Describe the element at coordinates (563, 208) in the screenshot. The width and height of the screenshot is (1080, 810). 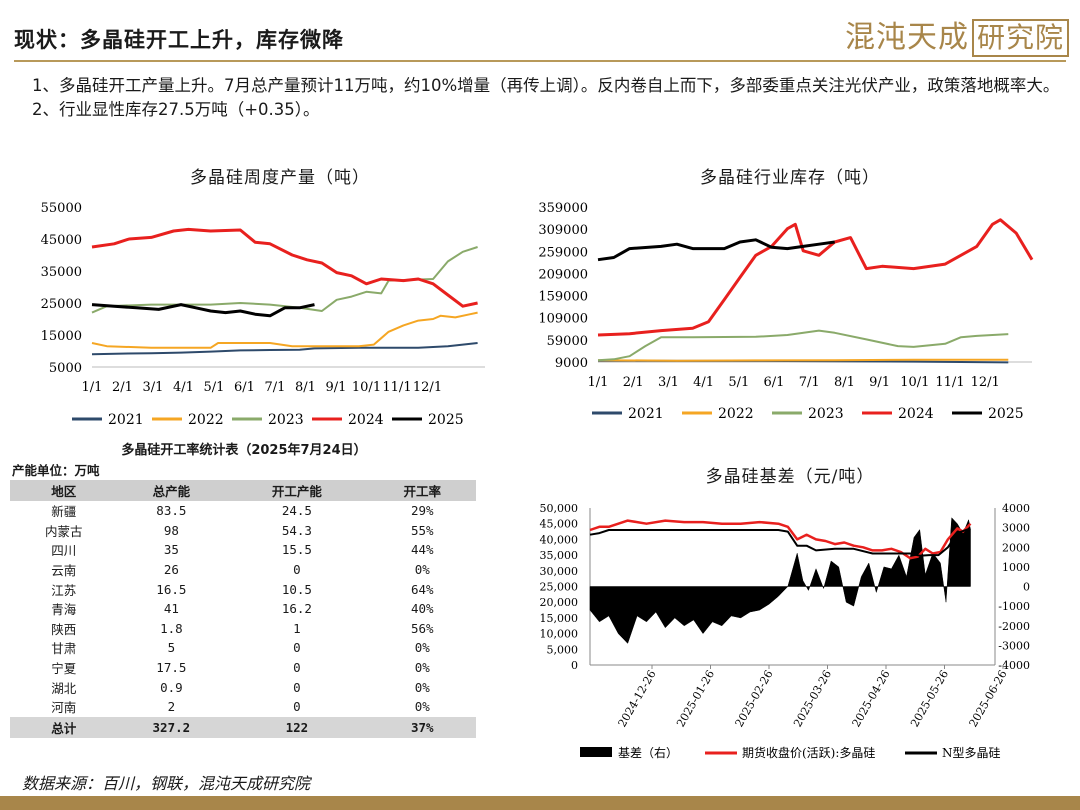
I see `y-tick-label: 359000` at that location.